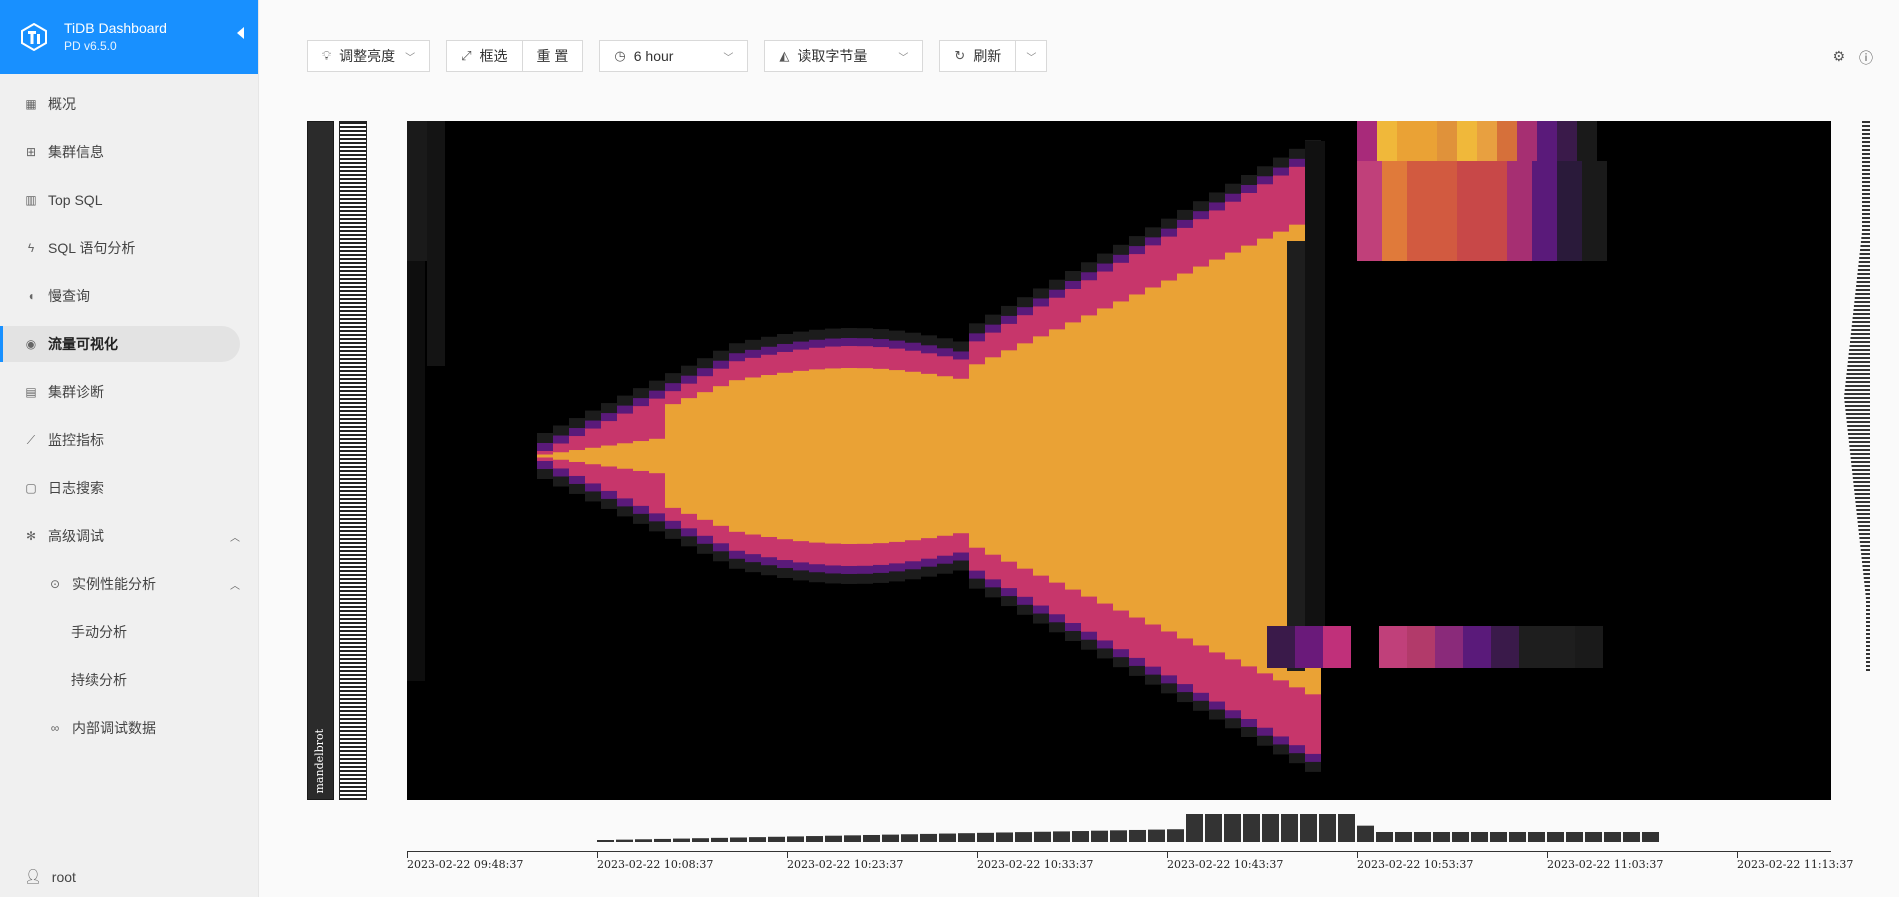  I want to click on sidebar-item-top-sql: ▥ Top SQL, so click(120, 200).